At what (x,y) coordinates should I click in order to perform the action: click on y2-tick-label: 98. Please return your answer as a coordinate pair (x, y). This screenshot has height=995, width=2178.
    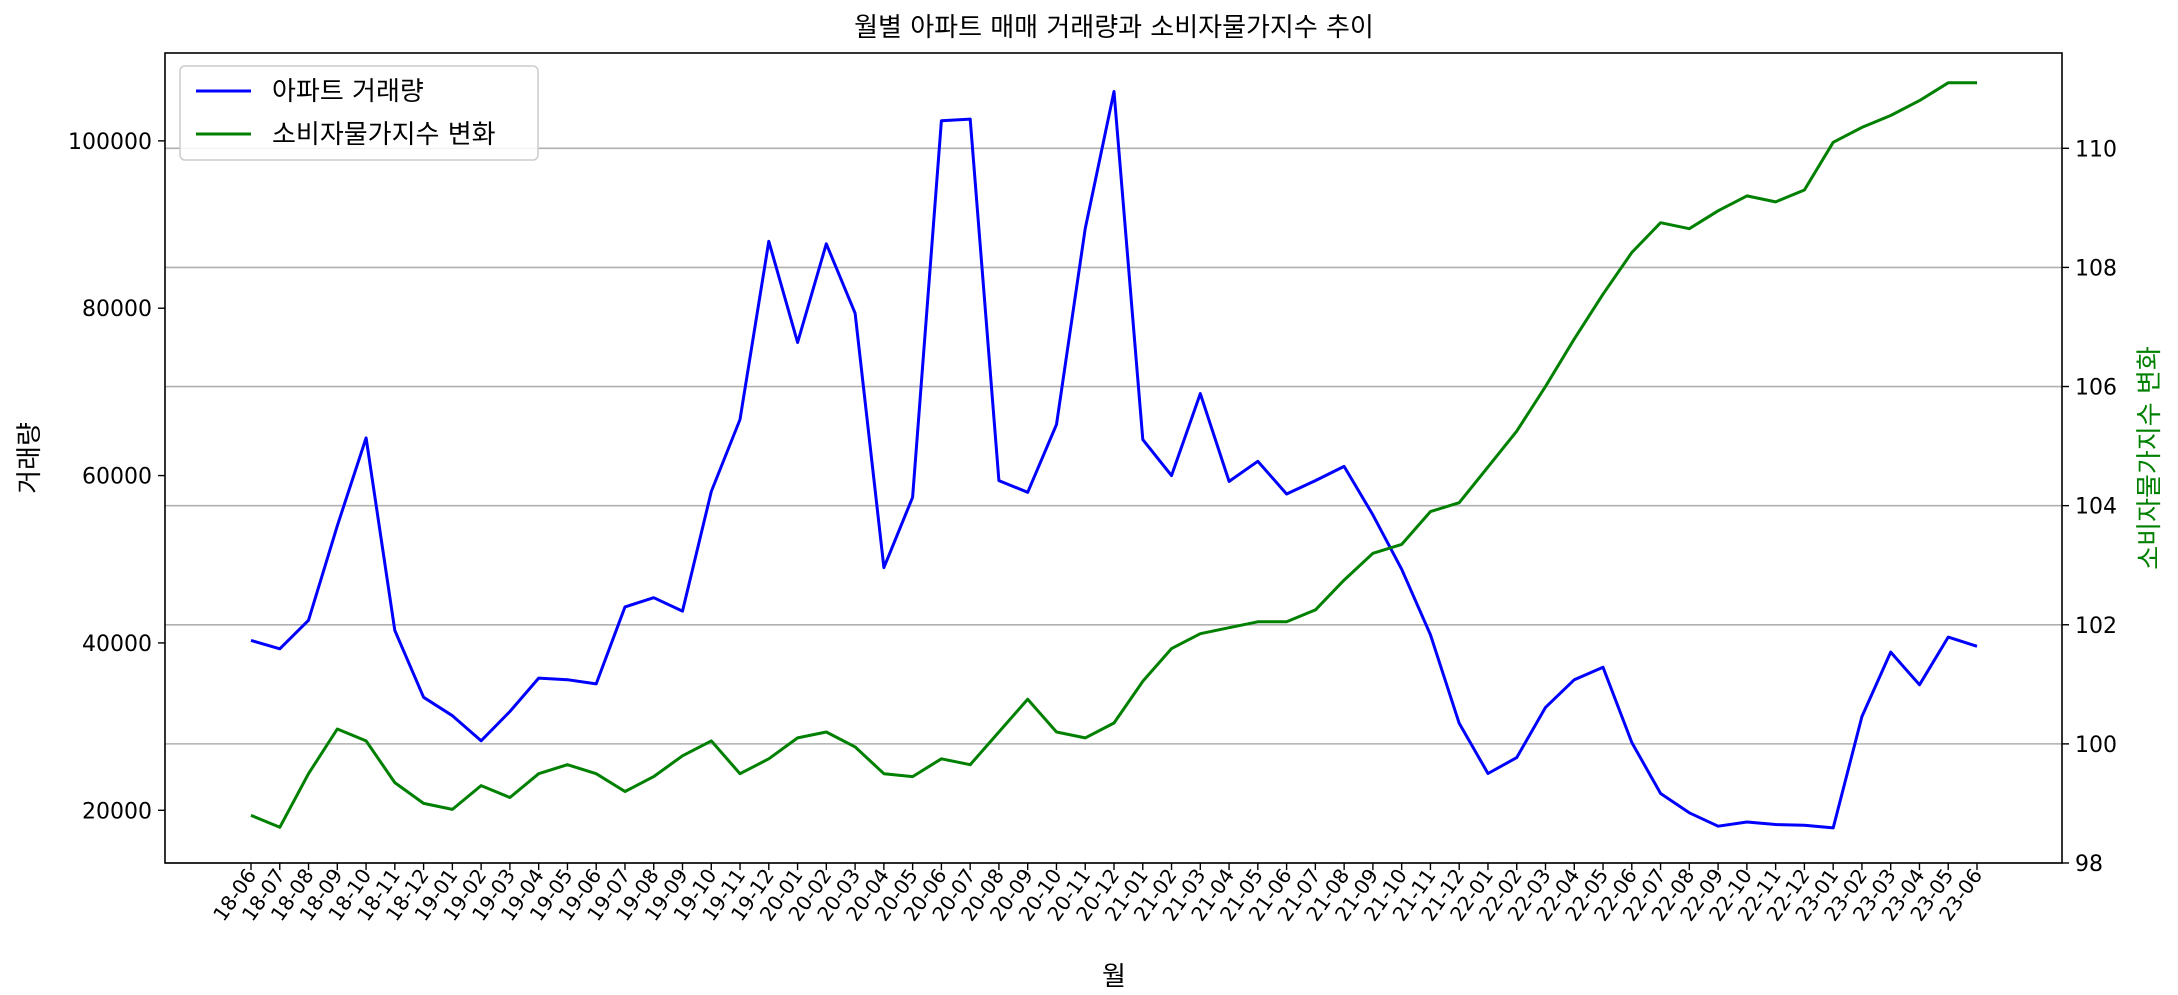
    Looking at the image, I should click on (2089, 864).